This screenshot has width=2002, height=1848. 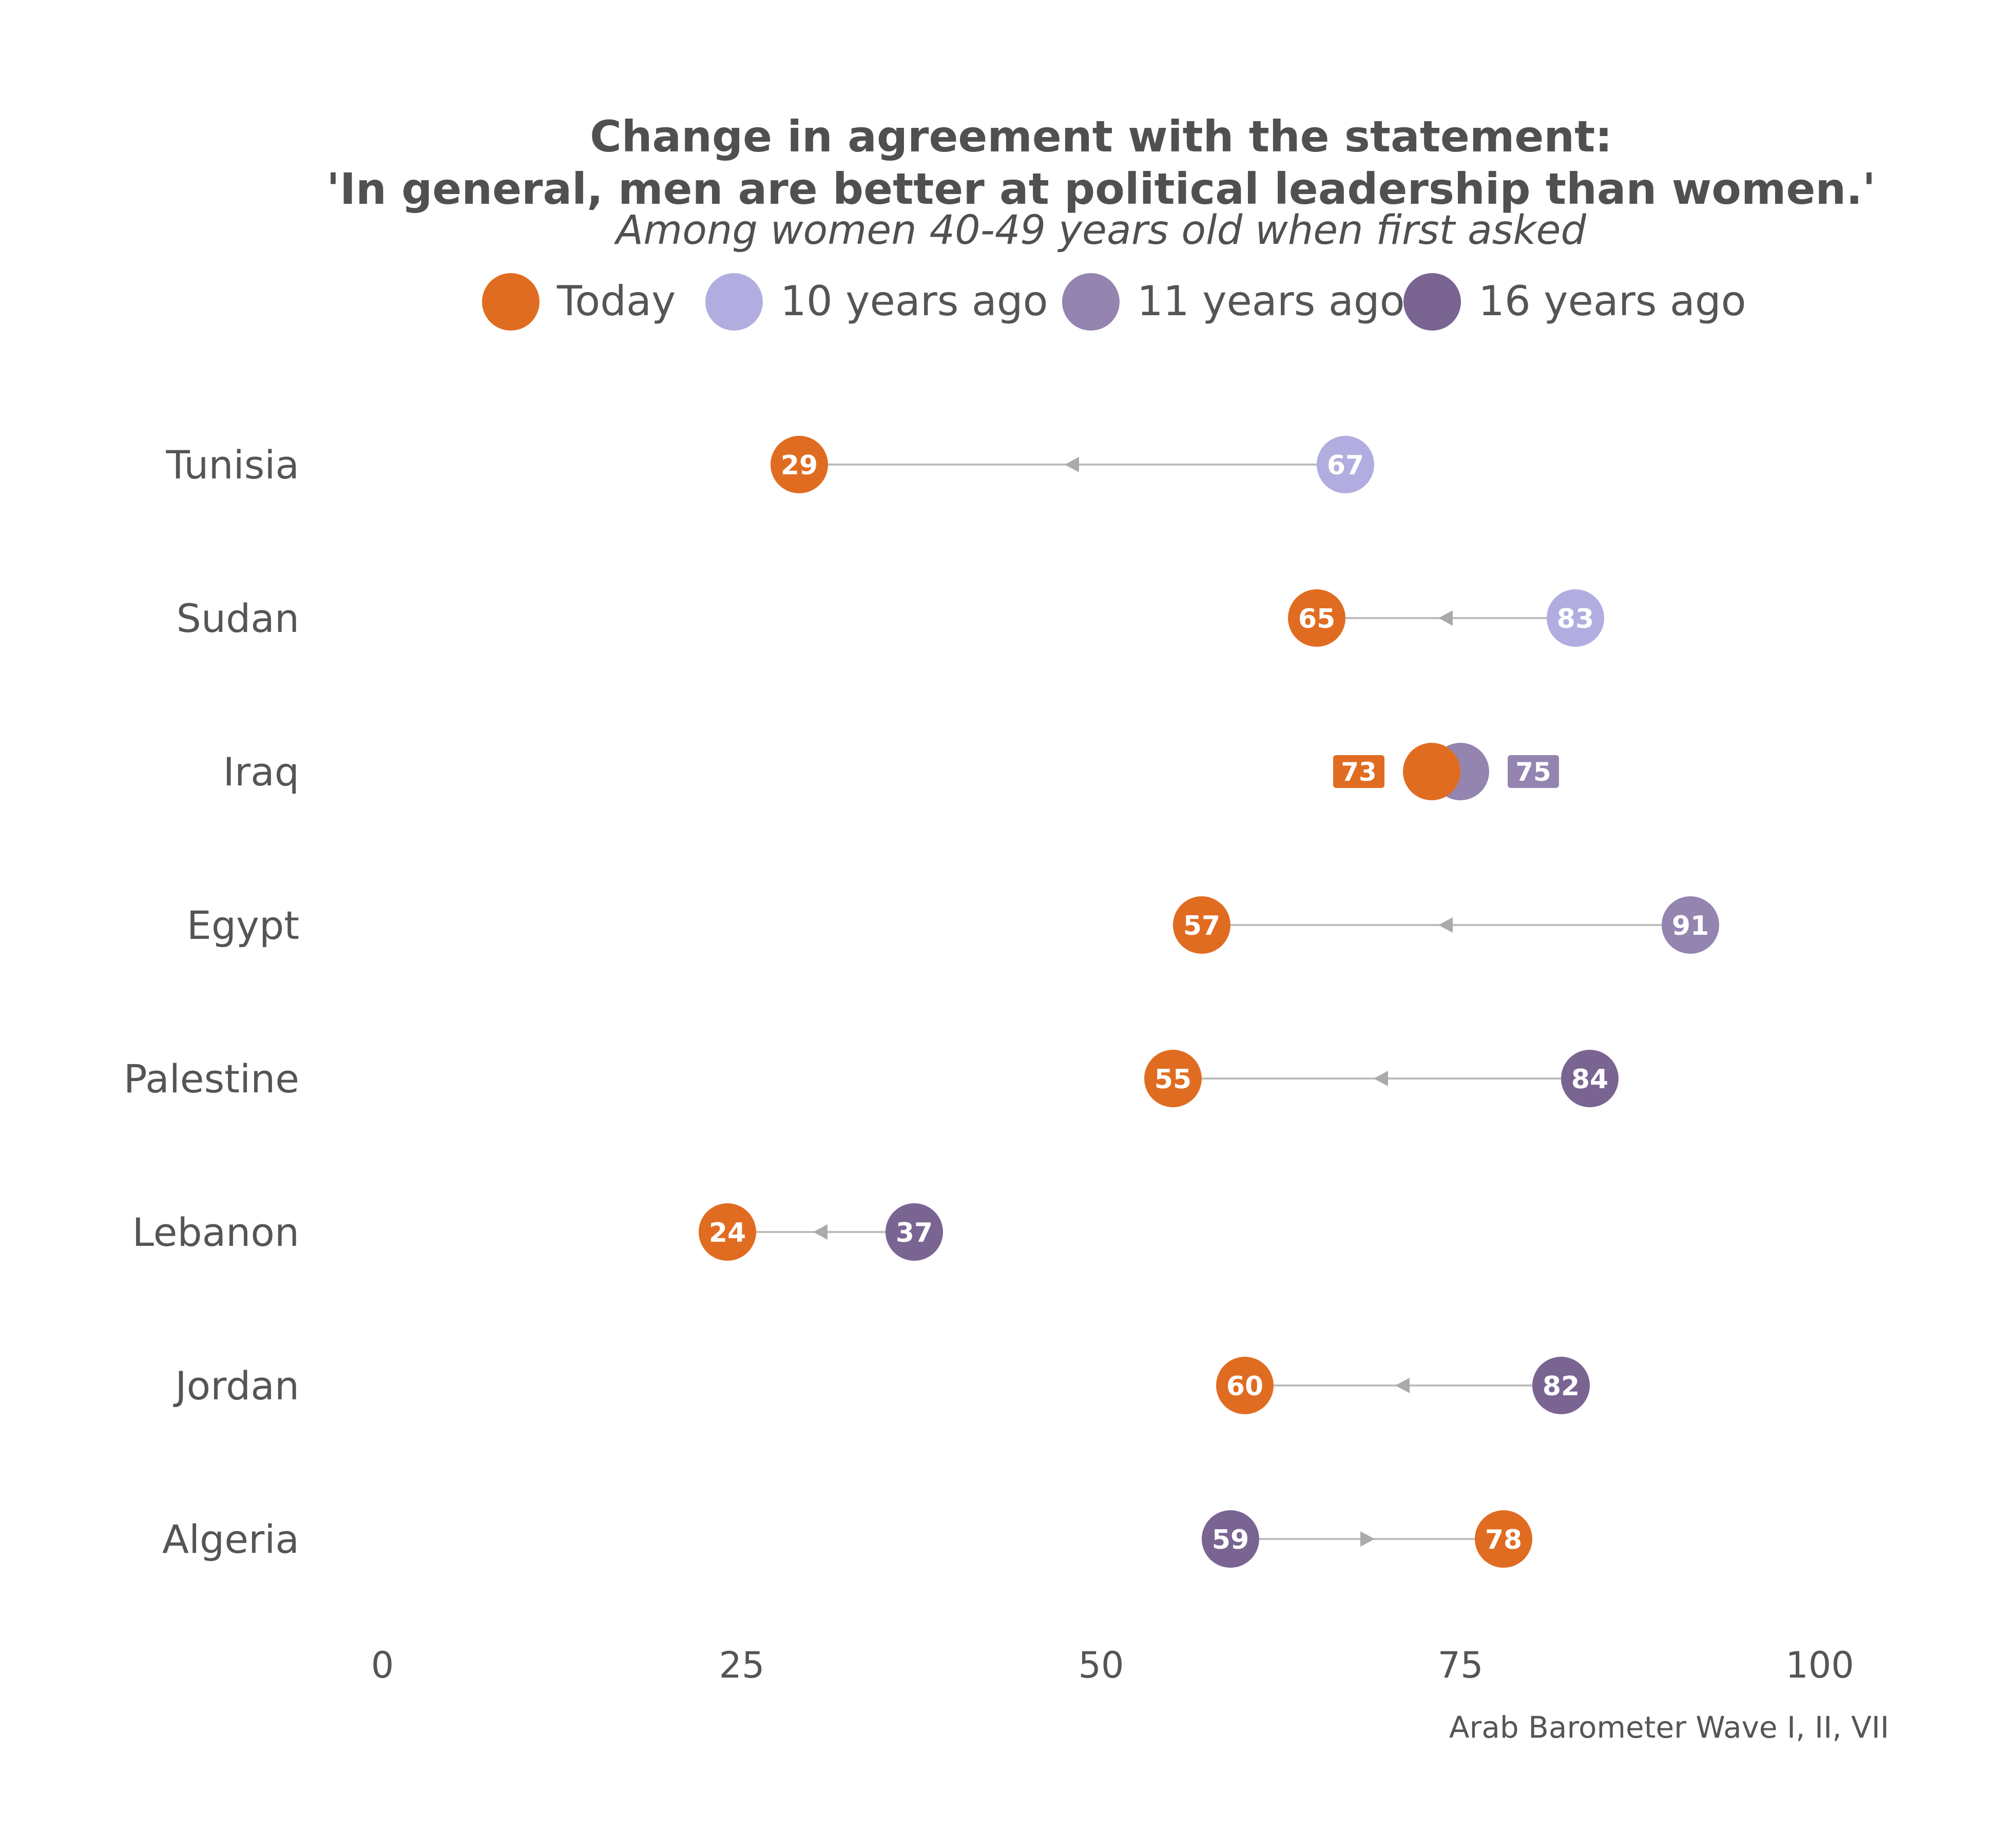 What do you see at coordinates (1271, 301) in the screenshot?
I see `legend-label: 11 years ago` at bounding box center [1271, 301].